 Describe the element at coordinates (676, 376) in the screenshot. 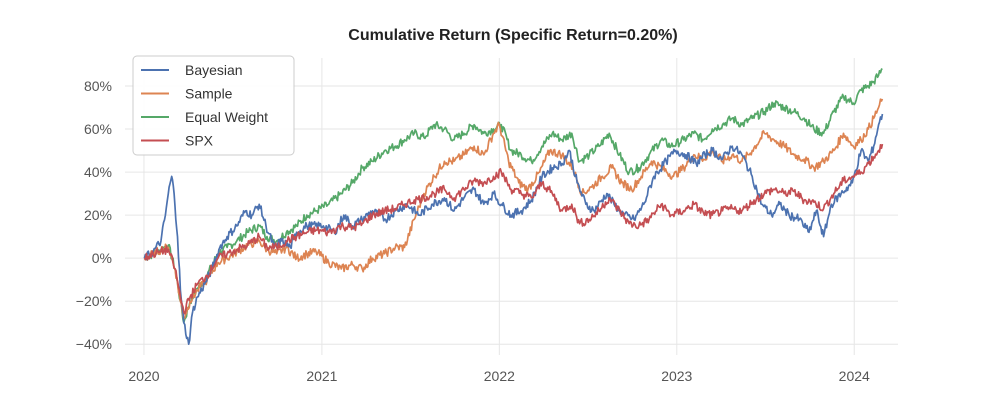

I see `x-tick-label: 2023` at that location.